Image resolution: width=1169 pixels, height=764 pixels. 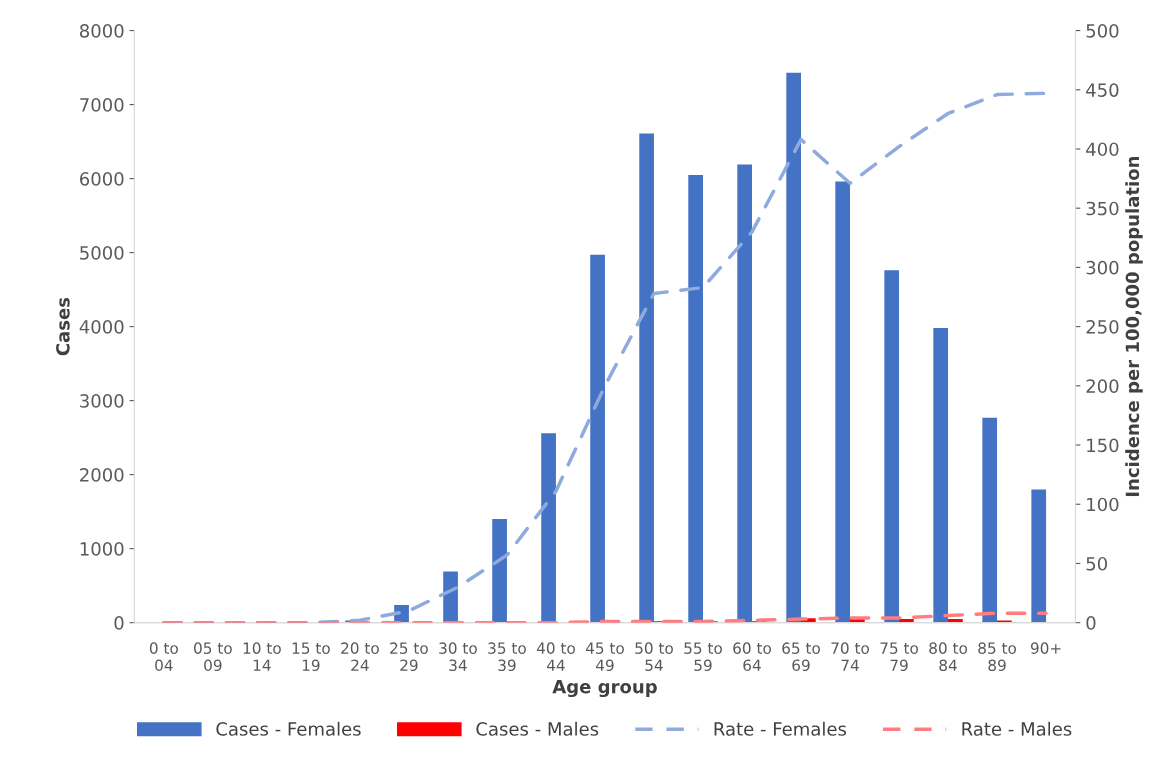 What do you see at coordinates (537, 728) in the screenshot?
I see `legend-label: Cases - Males` at bounding box center [537, 728].